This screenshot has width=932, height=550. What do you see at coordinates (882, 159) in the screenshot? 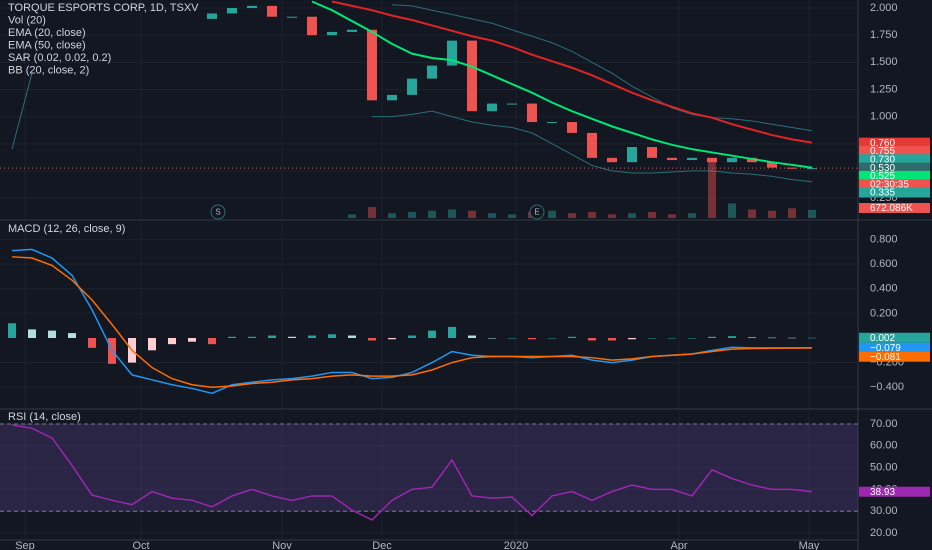
I see `price-label: 0.730` at bounding box center [882, 159].